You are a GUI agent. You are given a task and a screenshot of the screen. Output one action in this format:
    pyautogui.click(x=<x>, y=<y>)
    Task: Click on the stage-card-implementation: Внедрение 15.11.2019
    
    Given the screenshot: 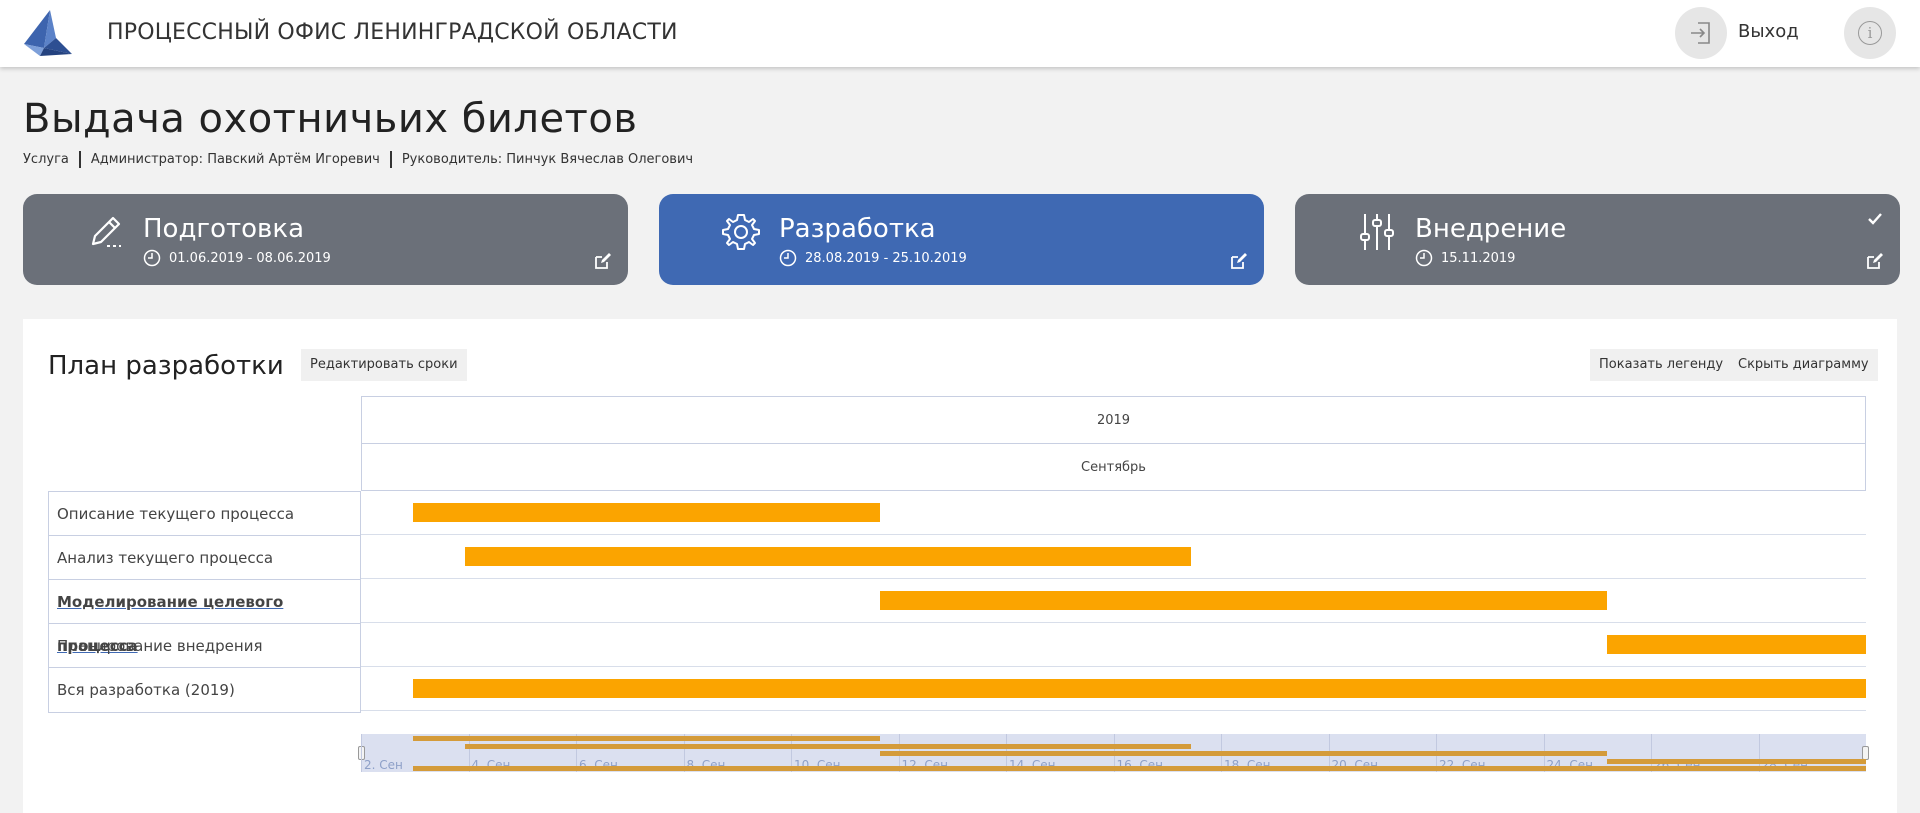 What is the action you would take?
    pyautogui.click(x=1597, y=239)
    